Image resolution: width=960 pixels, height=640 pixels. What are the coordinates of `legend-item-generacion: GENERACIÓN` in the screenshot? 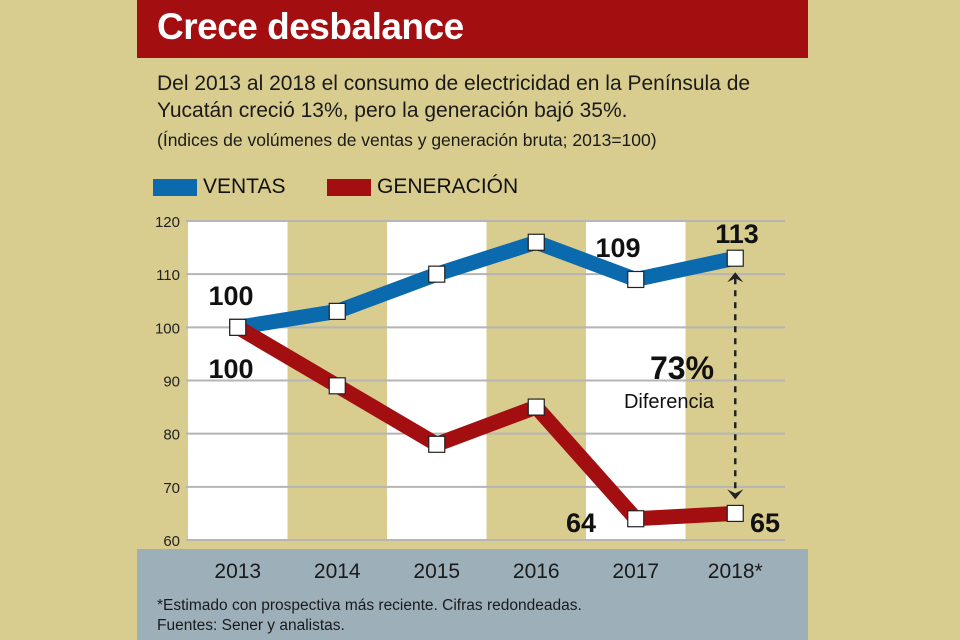 It's located at (422, 187).